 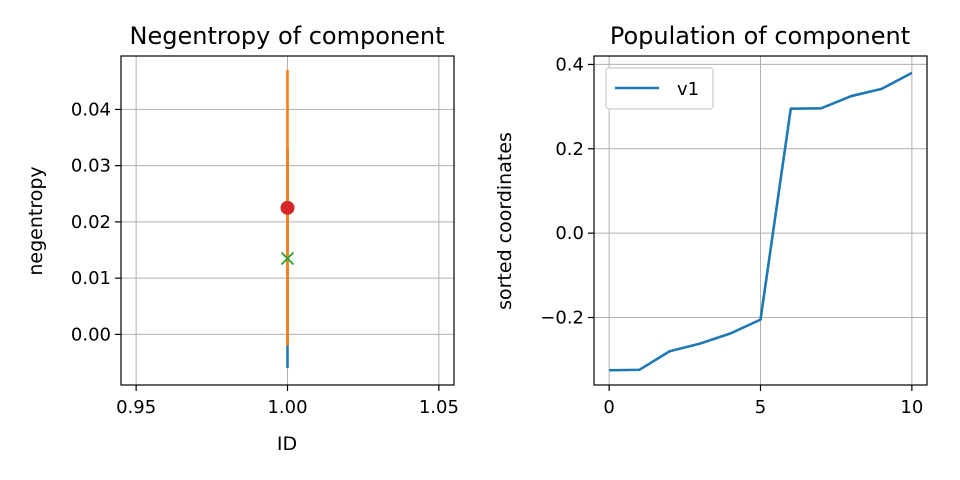 What do you see at coordinates (569, 233) in the screenshot?
I see `y-tick-label: 0.0` at bounding box center [569, 233].